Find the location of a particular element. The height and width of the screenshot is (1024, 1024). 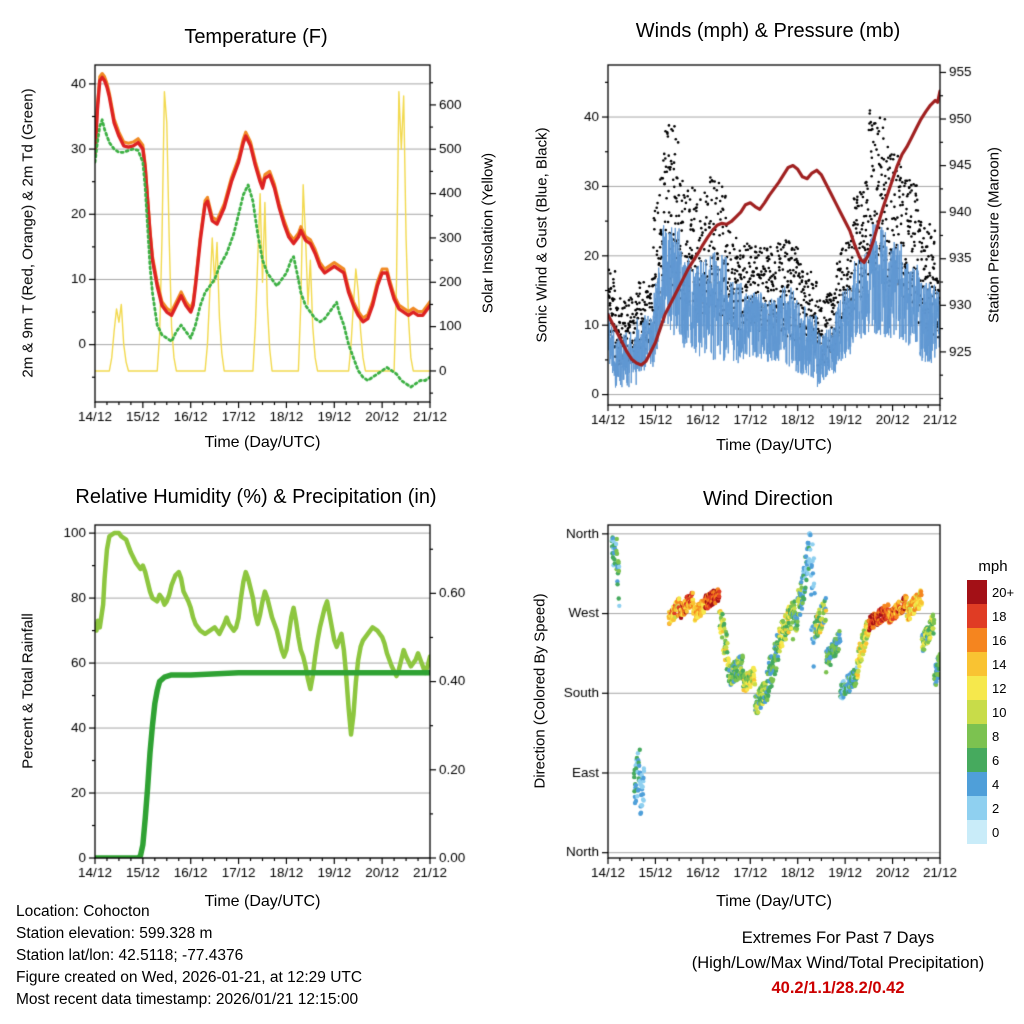

colorbar-band-0: 0 is located at coordinates (993, 832).